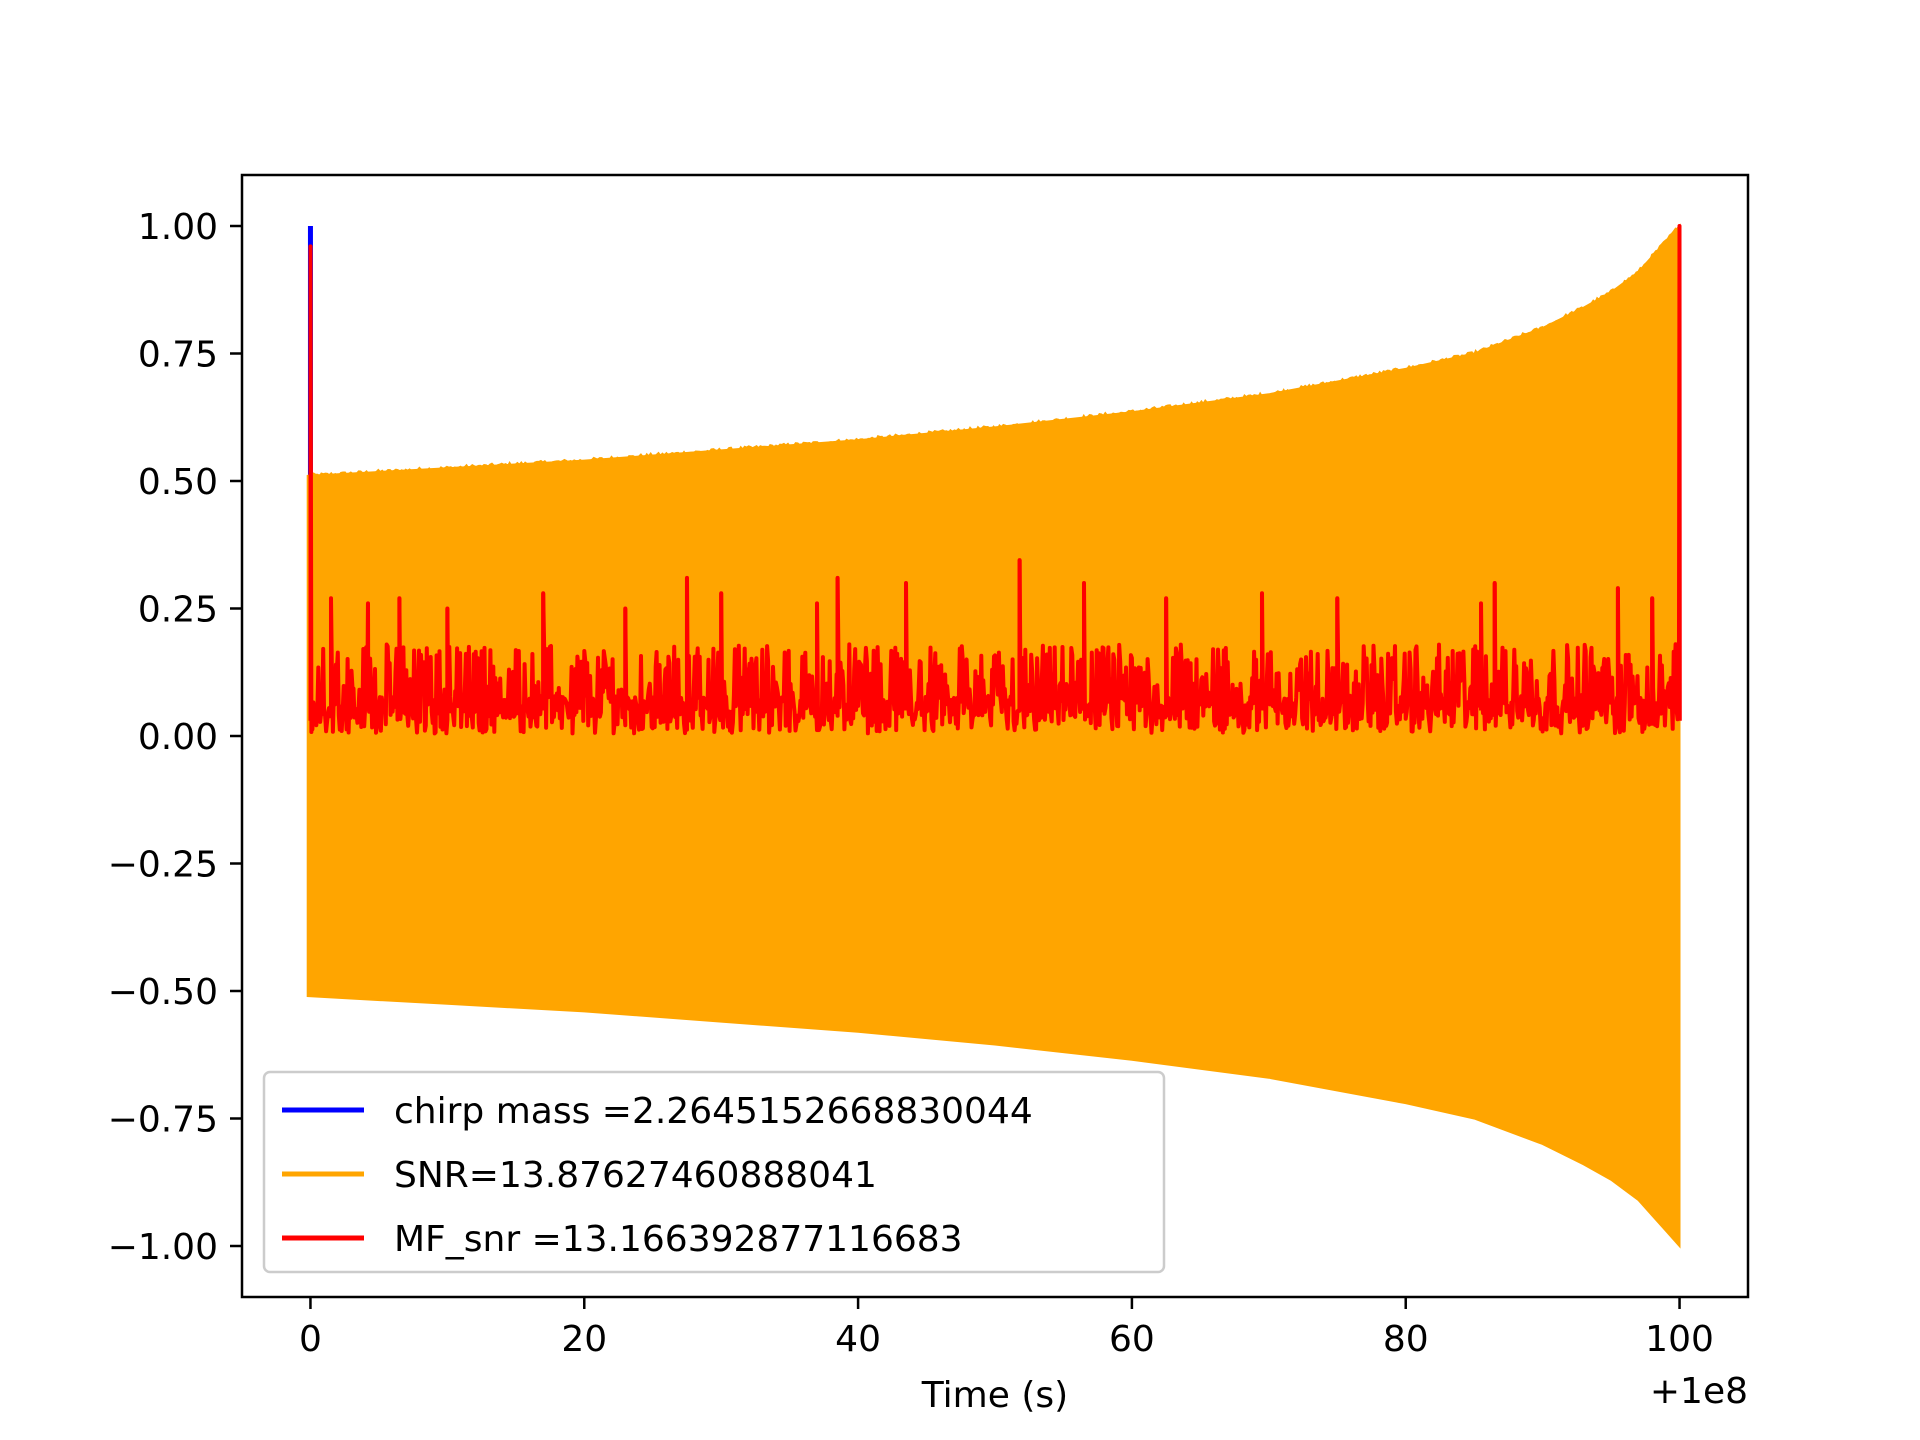 Image resolution: width=1920 pixels, height=1440 pixels. What do you see at coordinates (163, 992) in the screenshot?
I see `y-tick-label: −0.50` at bounding box center [163, 992].